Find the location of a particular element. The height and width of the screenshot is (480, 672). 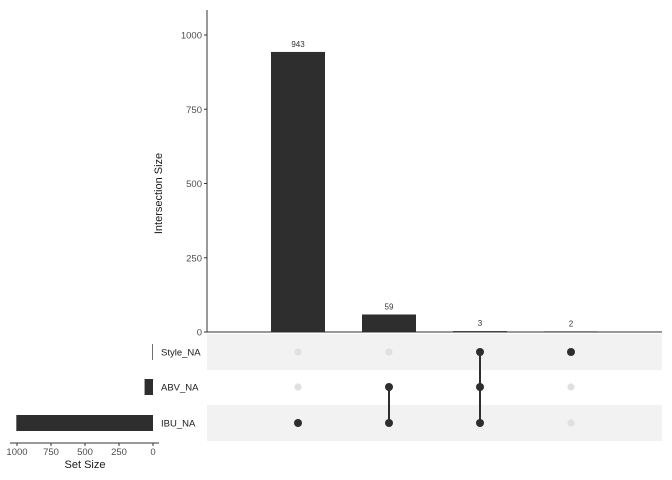

set-size-bar-ibu-na is located at coordinates (84, 423).